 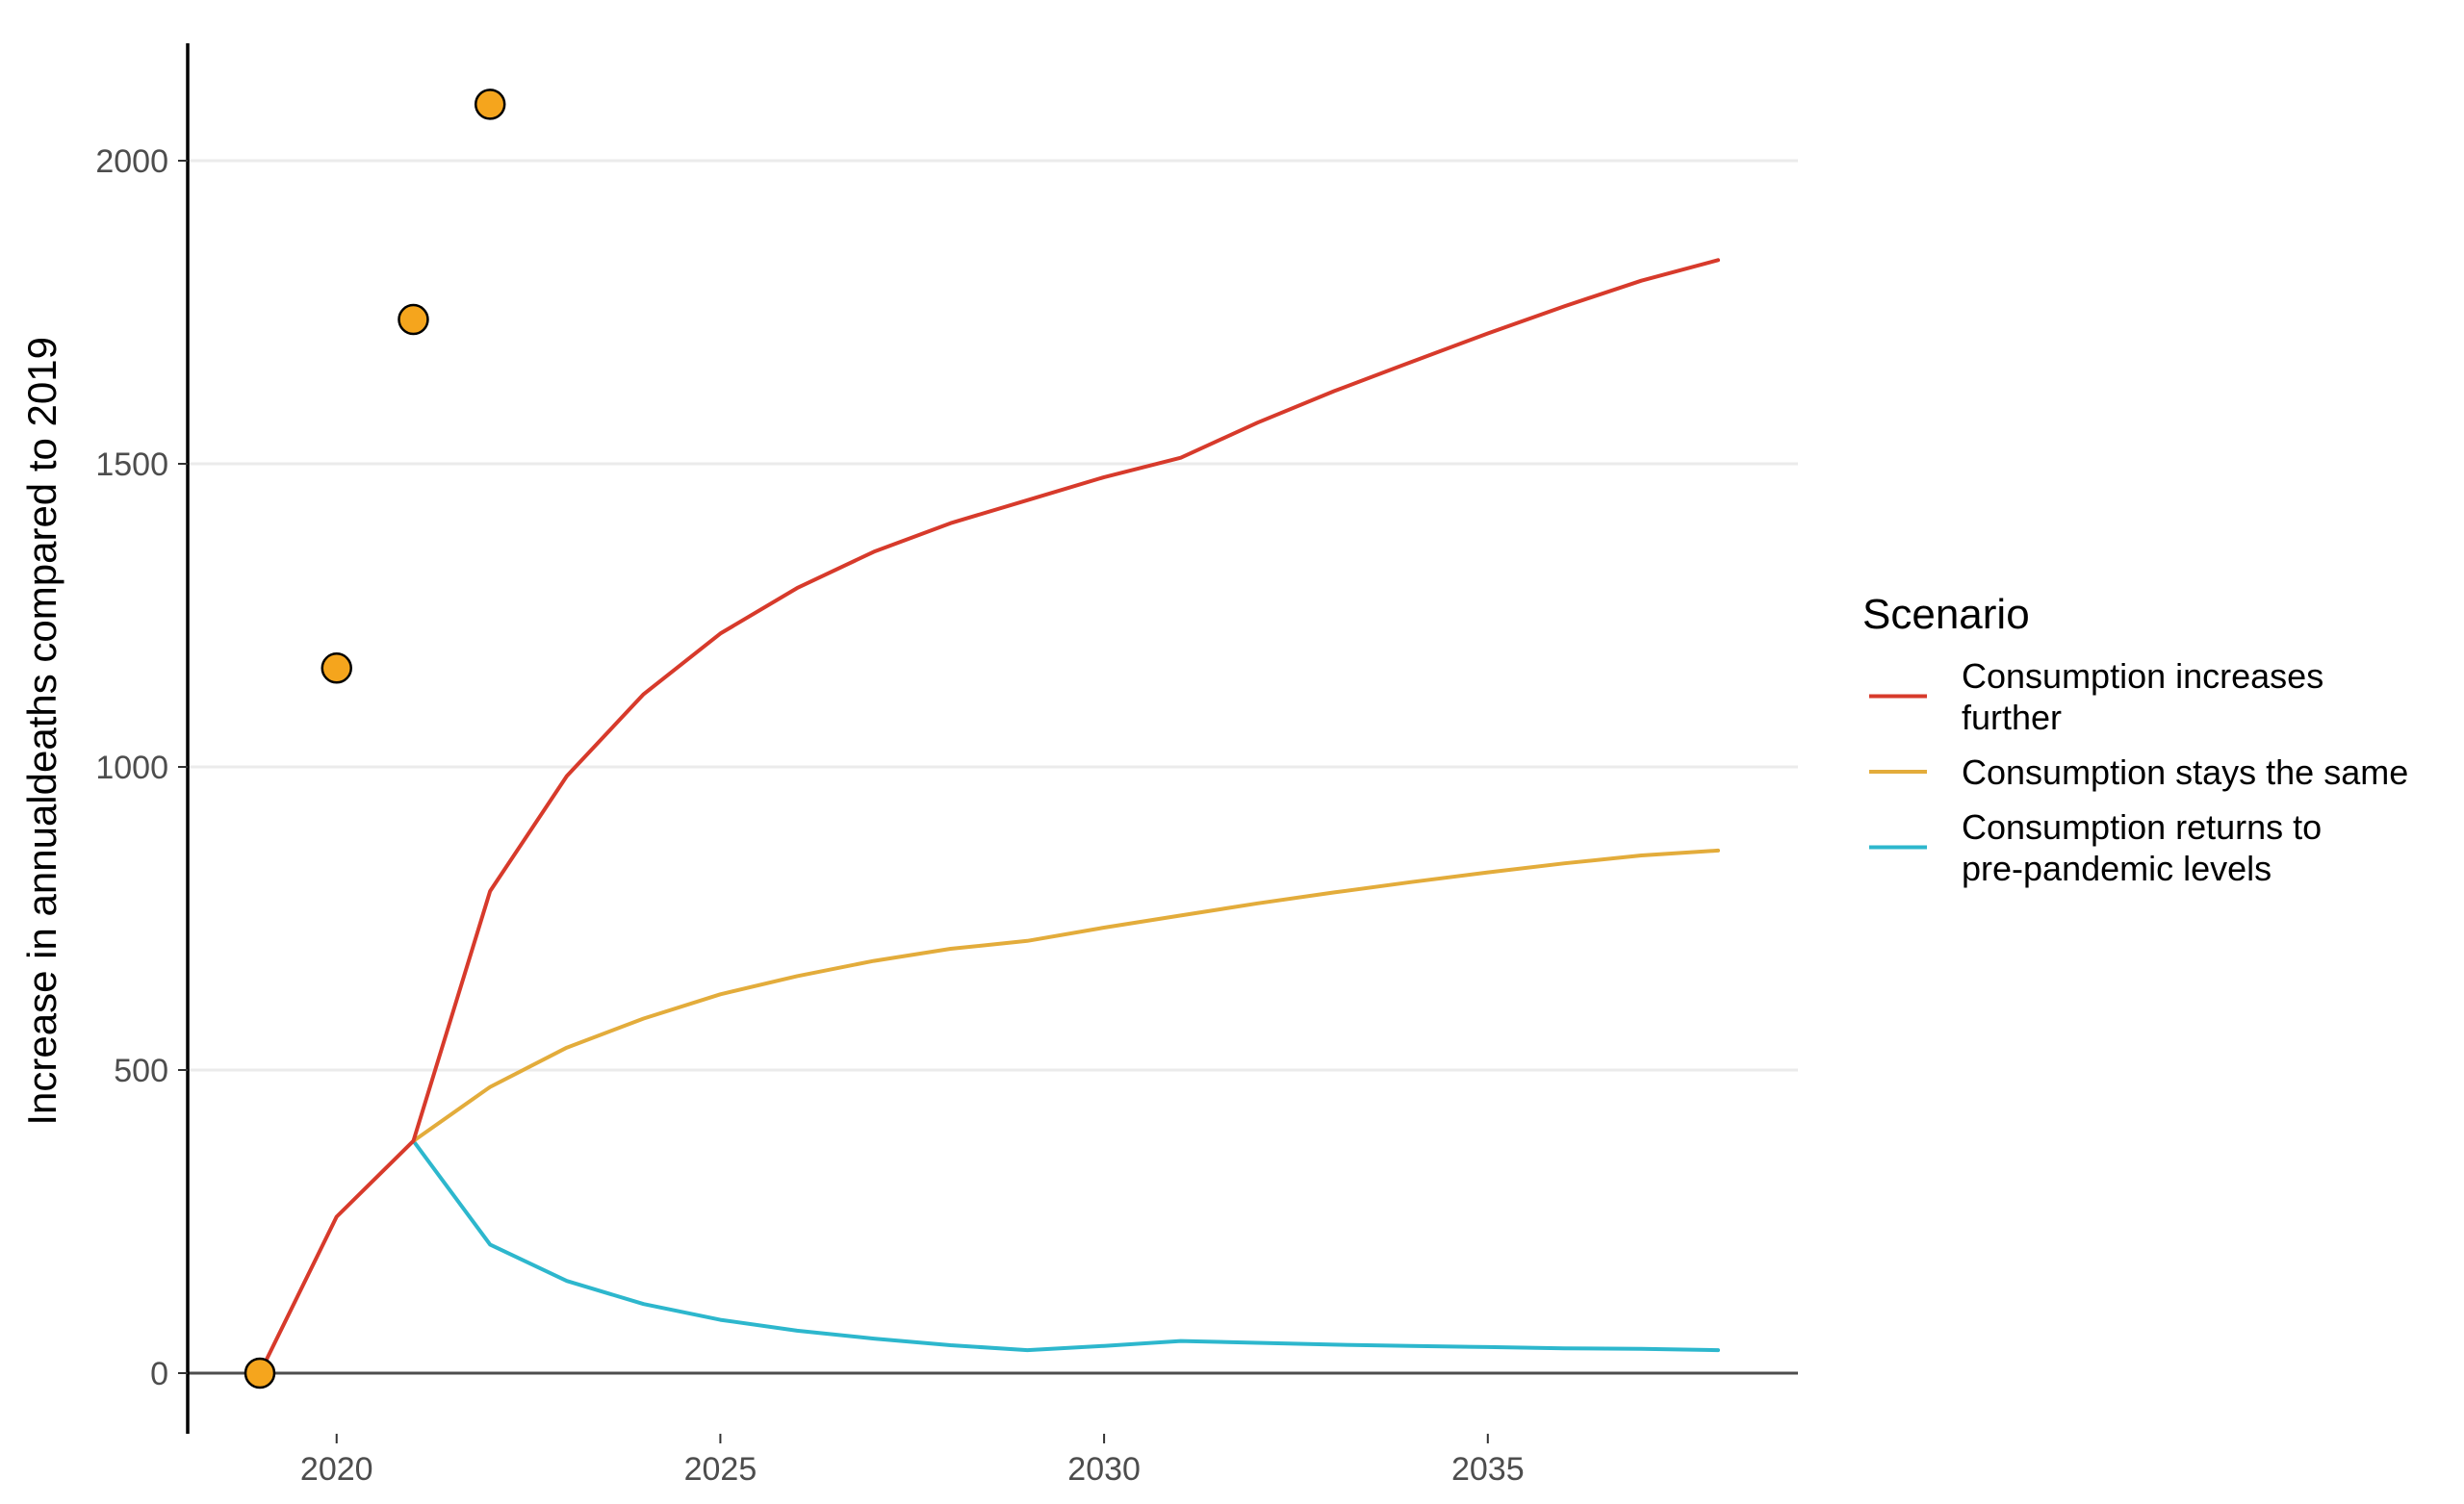 What do you see at coordinates (375, 739) in the screenshot?
I see `observed-points` at bounding box center [375, 739].